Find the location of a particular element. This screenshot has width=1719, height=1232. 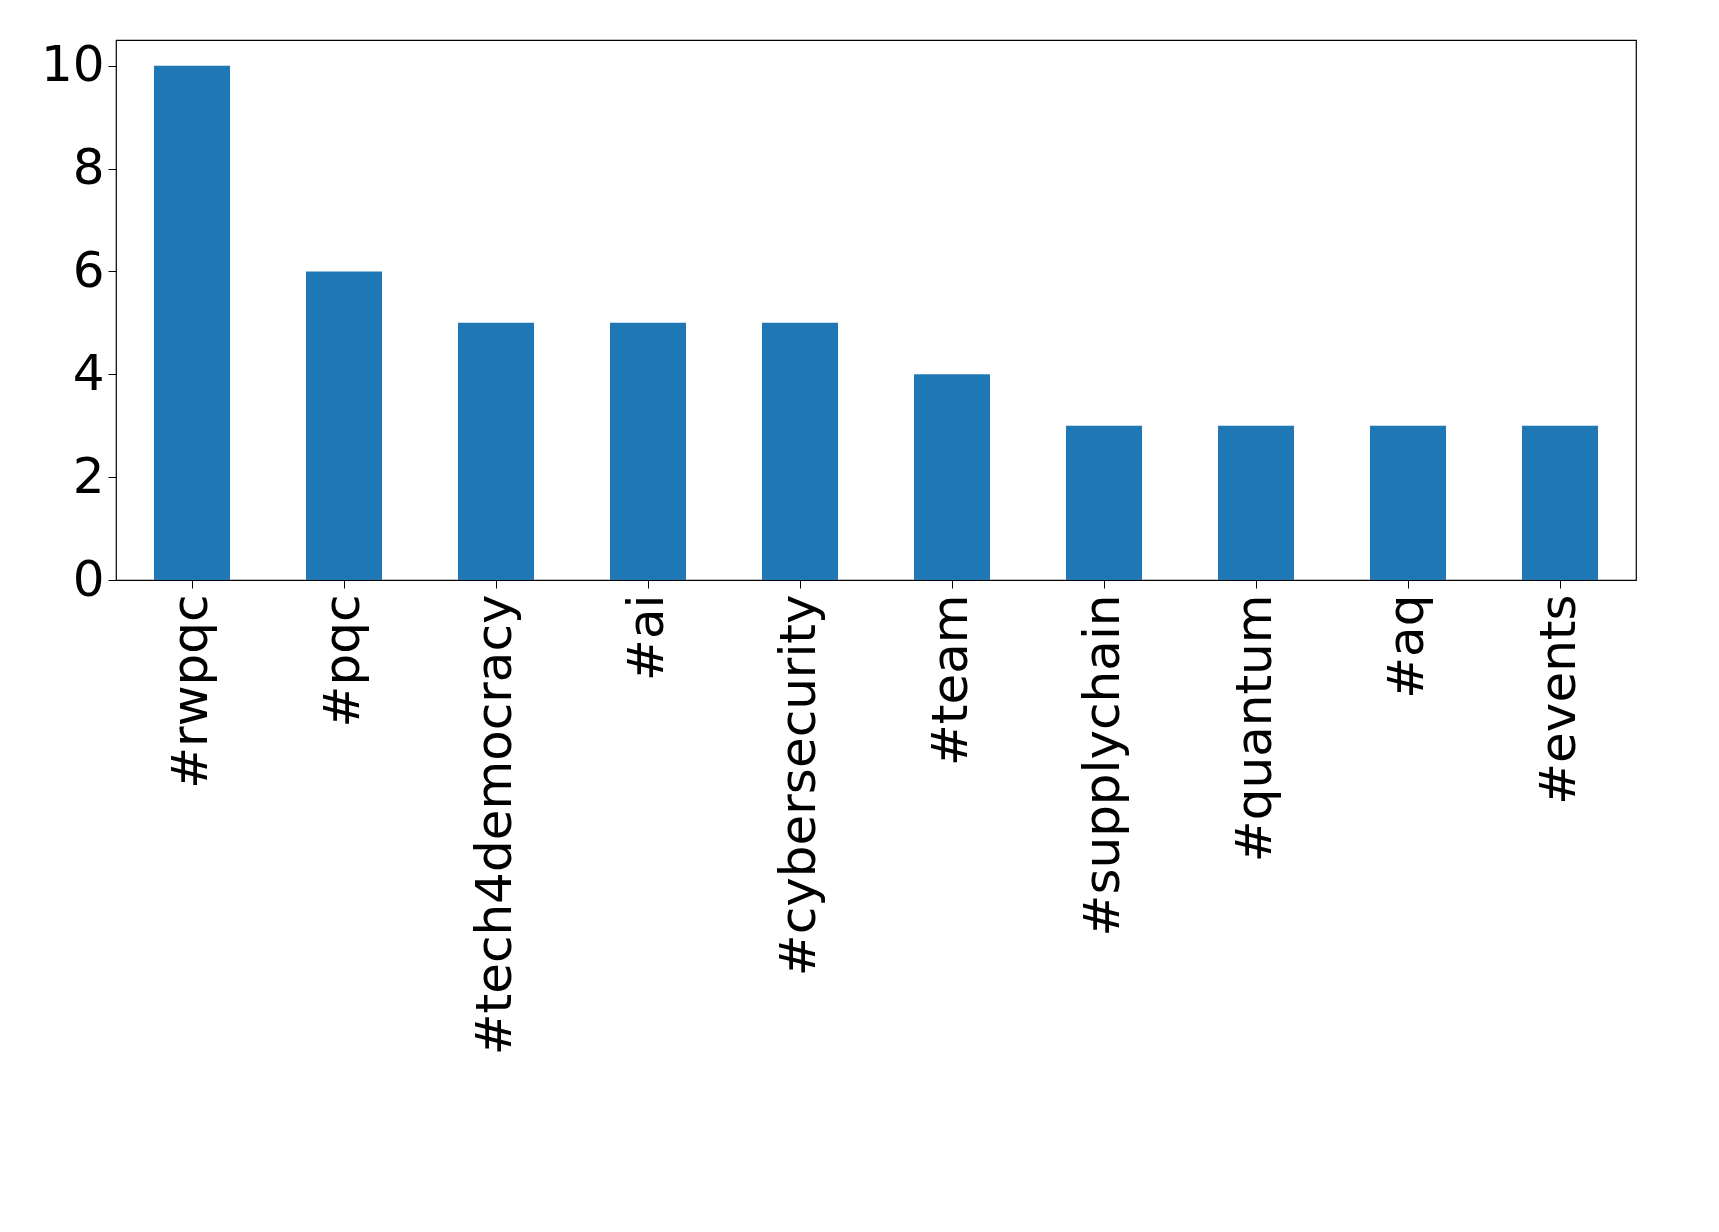

x-tick-label: #aq is located at coordinates (1406, 646).